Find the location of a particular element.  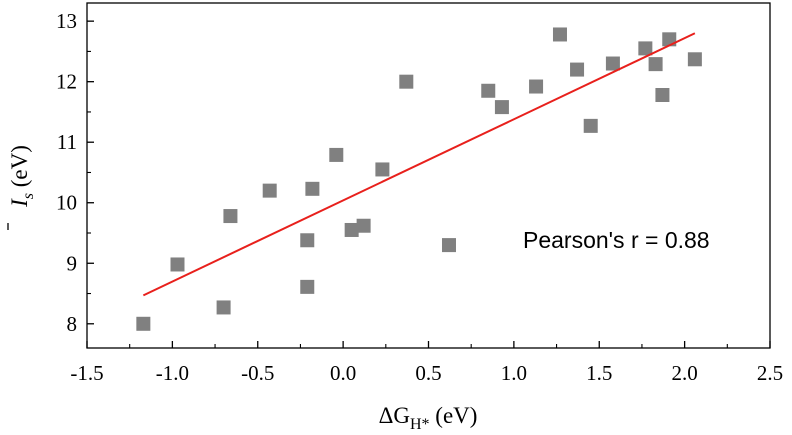

x-axis-title: ΔGH* (eV) is located at coordinates (428, 418).